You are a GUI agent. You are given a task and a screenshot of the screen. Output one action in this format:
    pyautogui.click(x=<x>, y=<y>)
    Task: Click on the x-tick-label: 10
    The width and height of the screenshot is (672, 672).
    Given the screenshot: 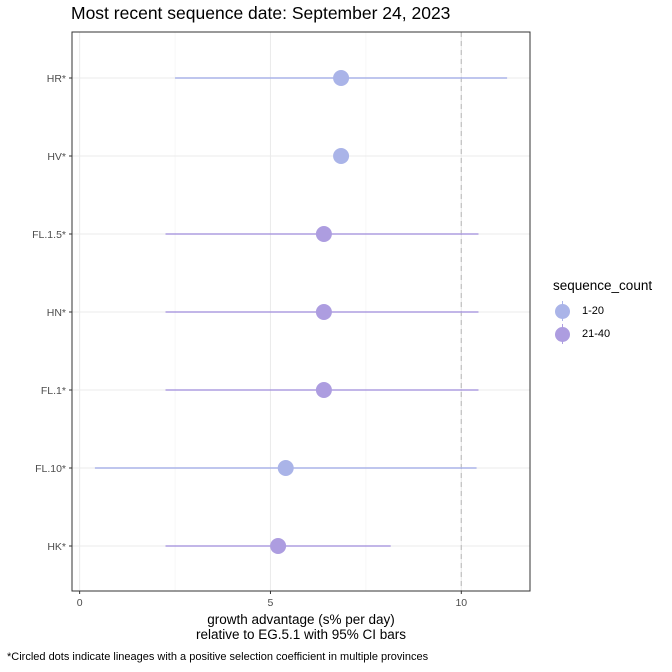 What is the action you would take?
    pyautogui.click(x=461, y=603)
    